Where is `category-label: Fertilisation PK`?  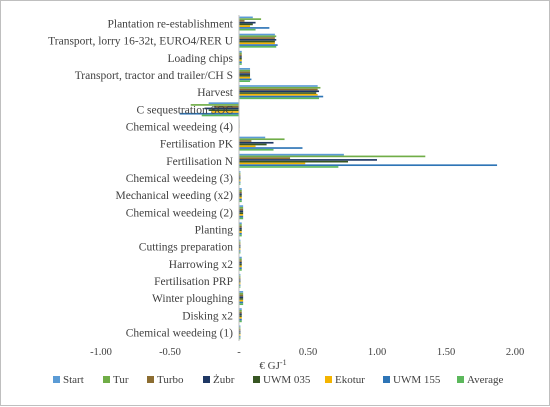 category-label: Fertilisation PK is located at coordinates (197, 145).